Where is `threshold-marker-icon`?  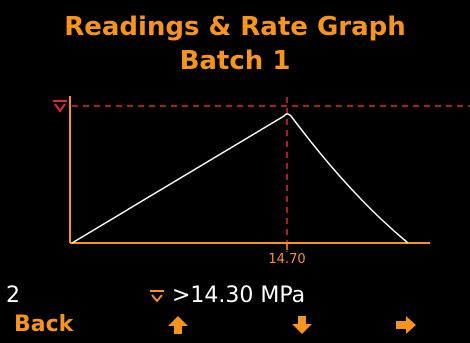 threshold-marker-icon is located at coordinates (60, 106).